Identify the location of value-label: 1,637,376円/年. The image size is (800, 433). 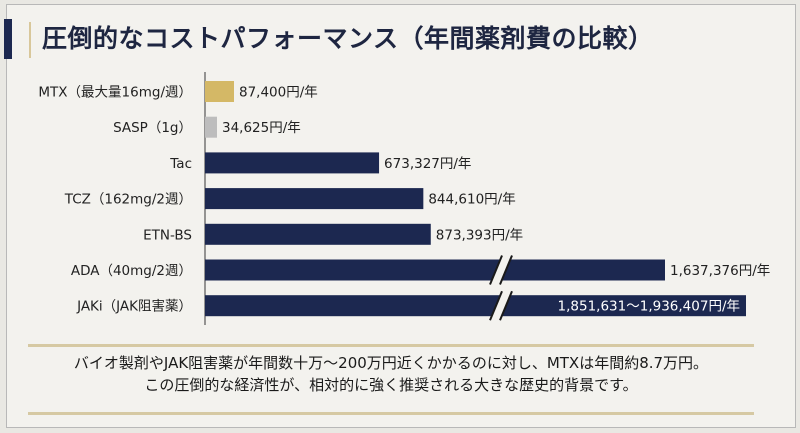
(720, 271).